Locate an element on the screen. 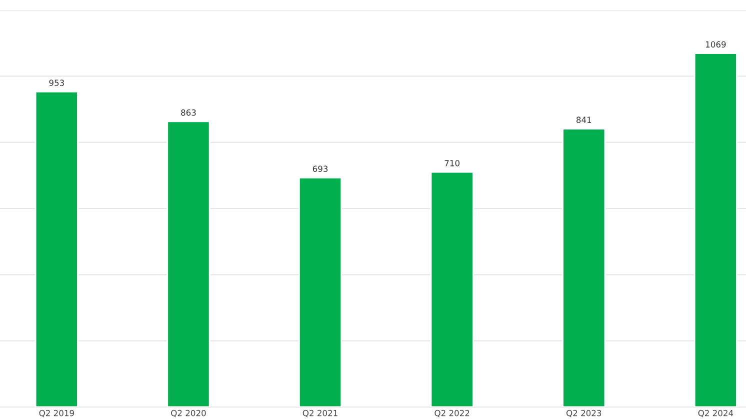 This screenshot has height=419, width=746. x-tick-label: Q2 2023 is located at coordinates (584, 414).